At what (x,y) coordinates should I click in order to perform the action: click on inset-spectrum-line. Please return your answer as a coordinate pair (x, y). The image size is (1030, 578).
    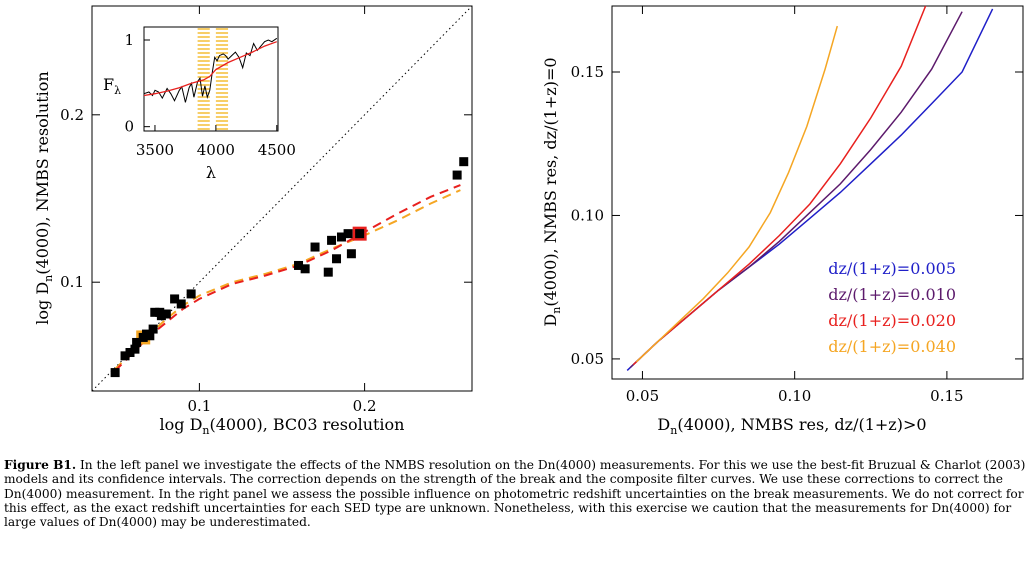
    Looking at the image, I should click on (210, 70).